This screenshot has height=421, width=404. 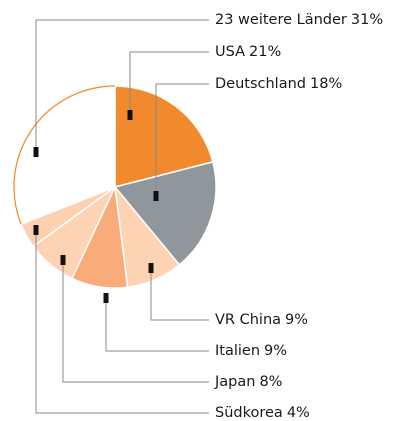 I want to click on category-label: USA, so click(x=230, y=52).